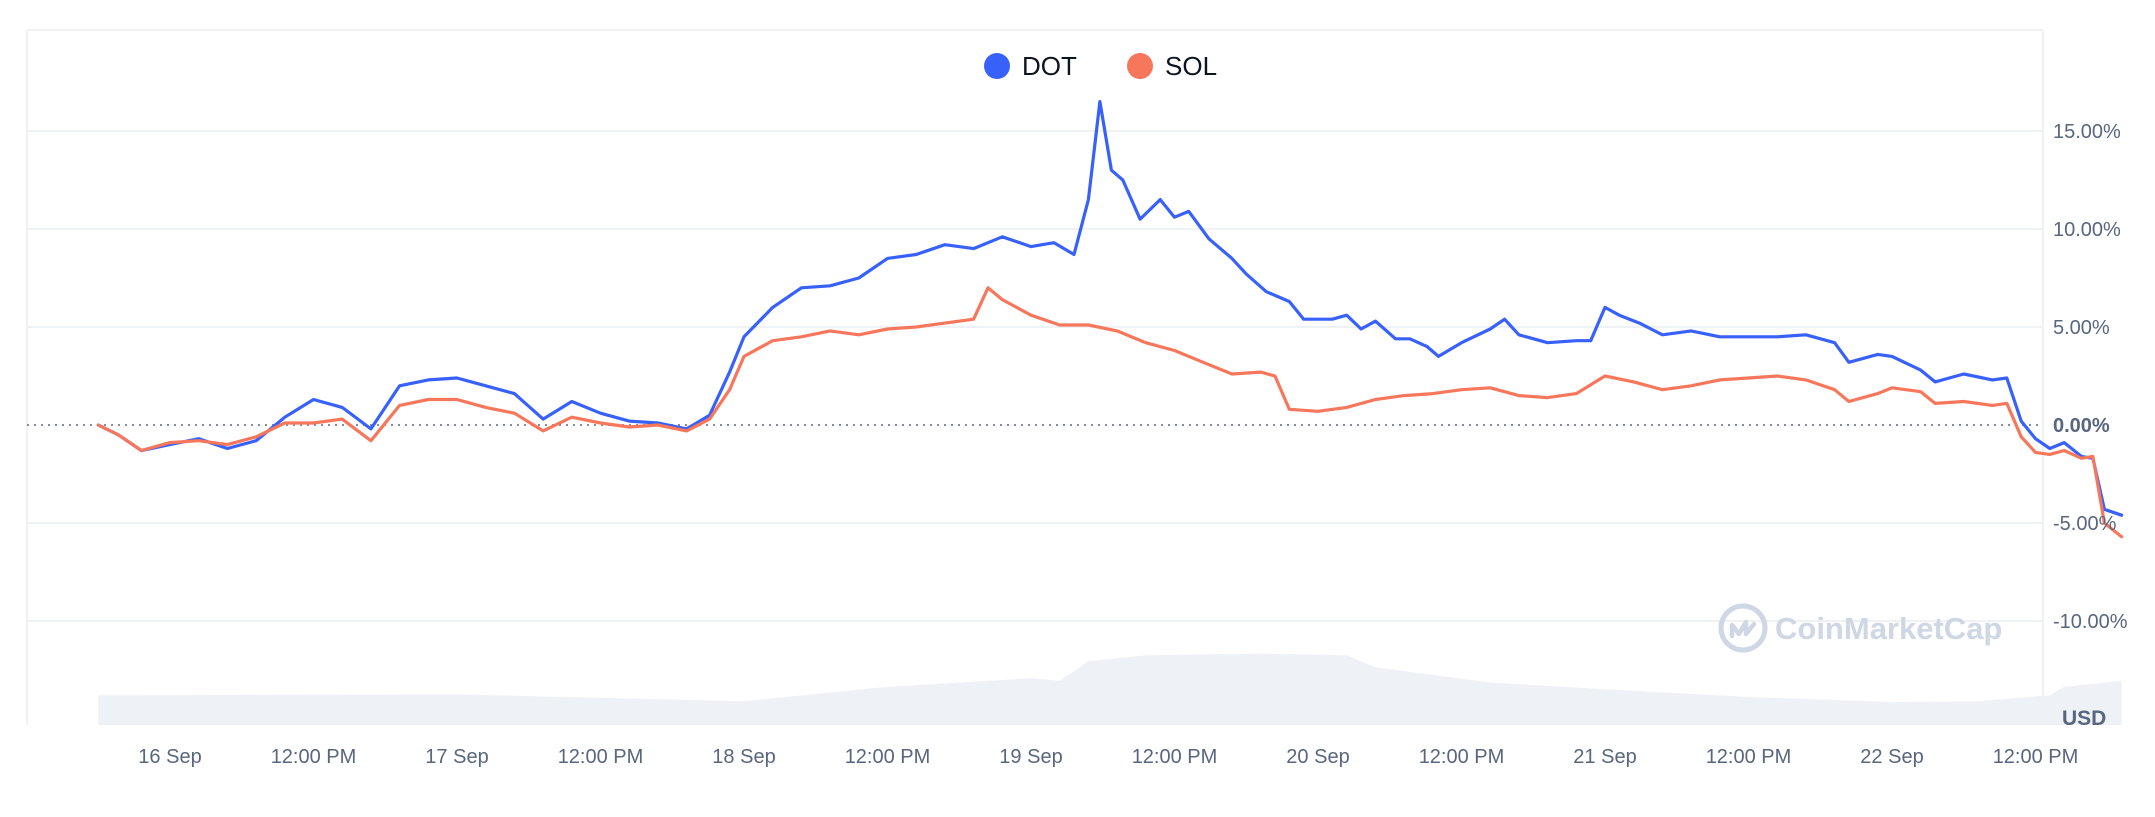 The width and height of the screenshot is (2155, 817). I want to click on volume-layer, so click(1110, 689).